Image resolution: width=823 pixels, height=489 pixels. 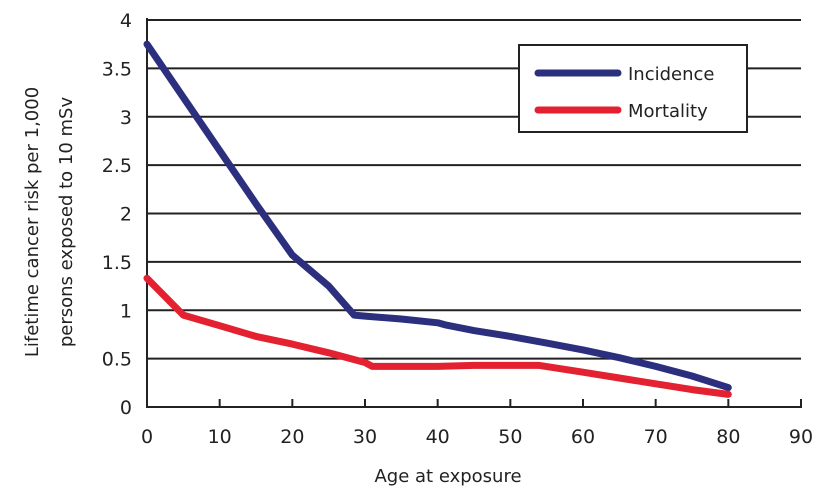 I want to click on x-tick-label: 40, so click(x=438, y=437).